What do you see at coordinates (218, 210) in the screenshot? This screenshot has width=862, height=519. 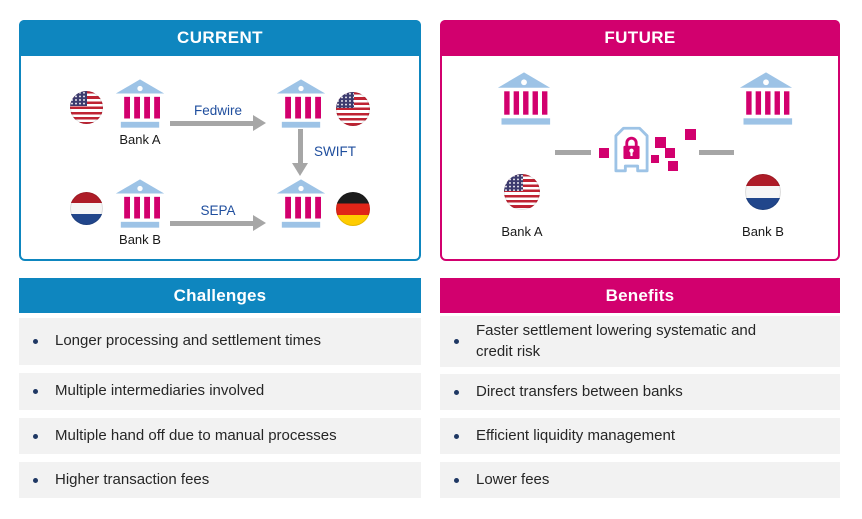 I see `sepa-label: SEPA` at bounding box center [218, 210].